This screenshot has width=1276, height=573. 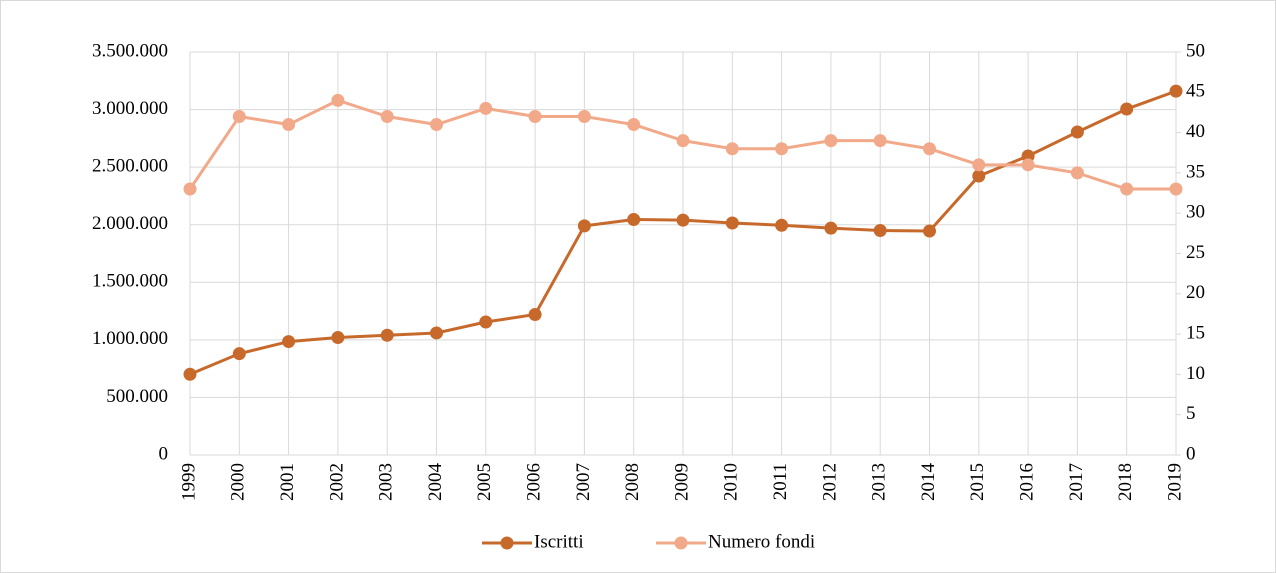 I want to click on y2-tick-label: 5, so click(x=1191, y=413).